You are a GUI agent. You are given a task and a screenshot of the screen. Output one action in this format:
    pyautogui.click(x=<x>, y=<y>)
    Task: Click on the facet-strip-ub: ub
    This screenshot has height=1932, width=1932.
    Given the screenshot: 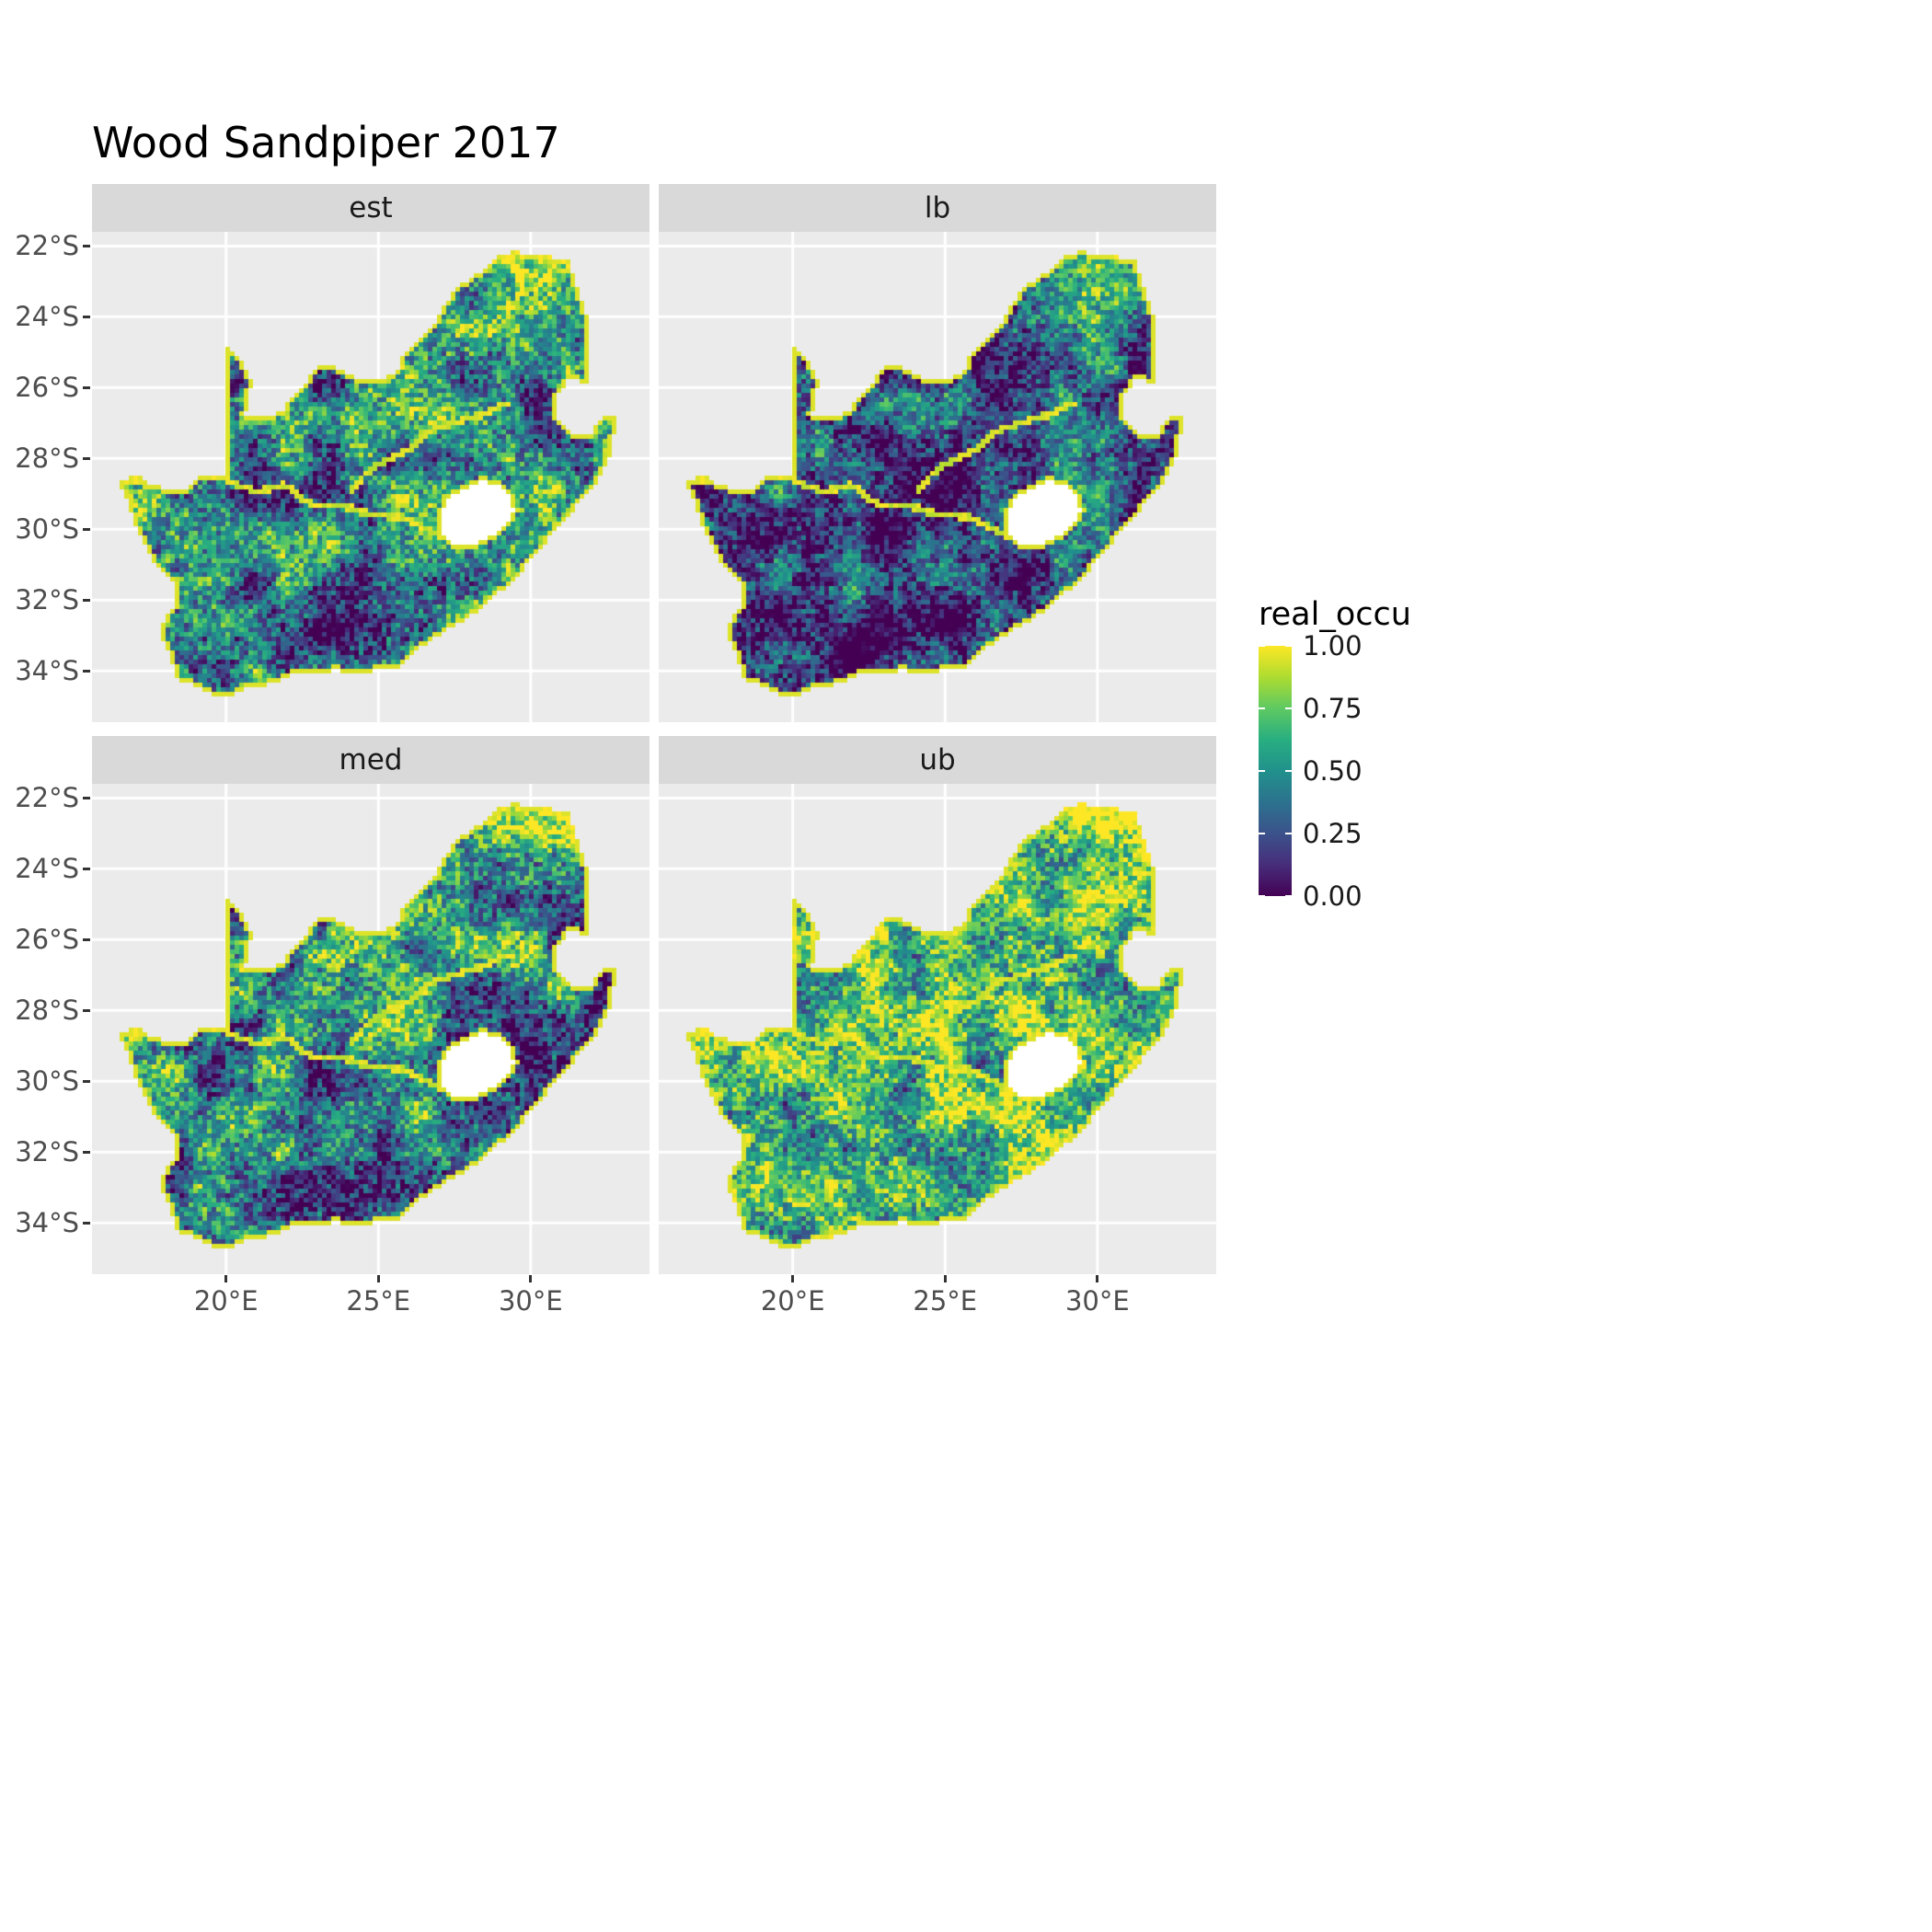 What is the action you would take?
    pyautogui.click(x=937, y=760)
    